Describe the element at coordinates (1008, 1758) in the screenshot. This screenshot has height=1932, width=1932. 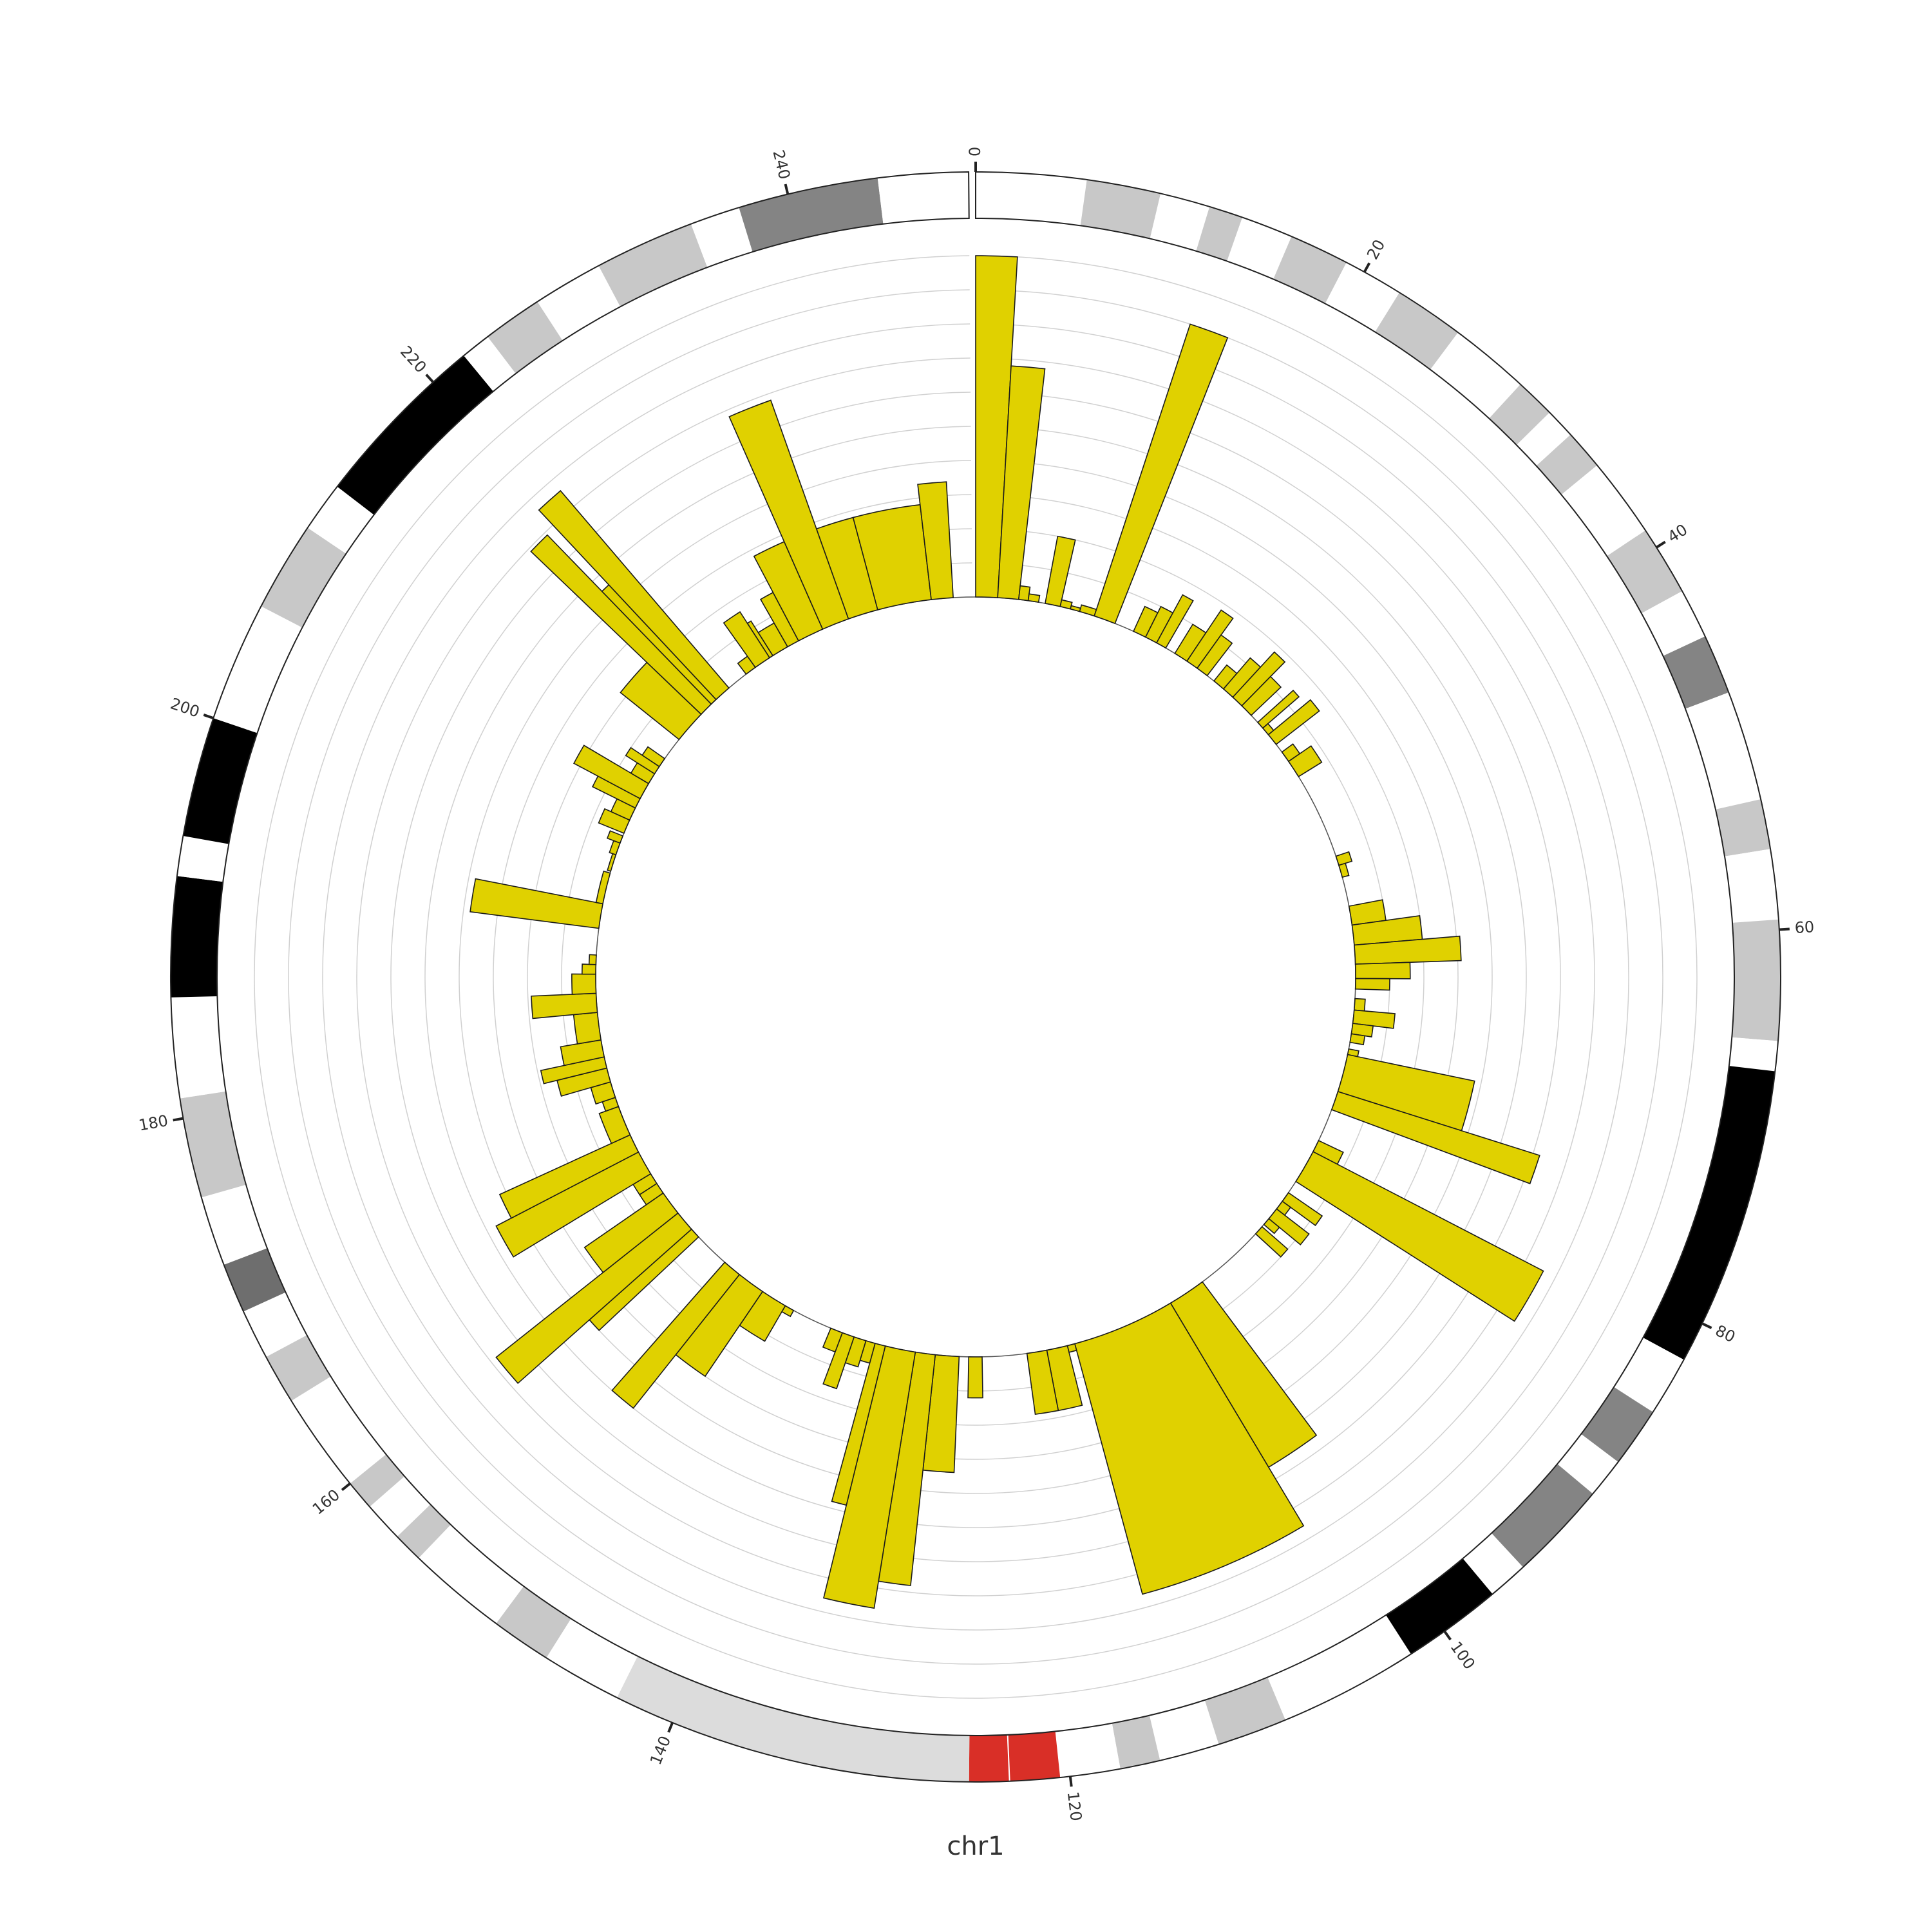
I see `centromere-divider` at that location.